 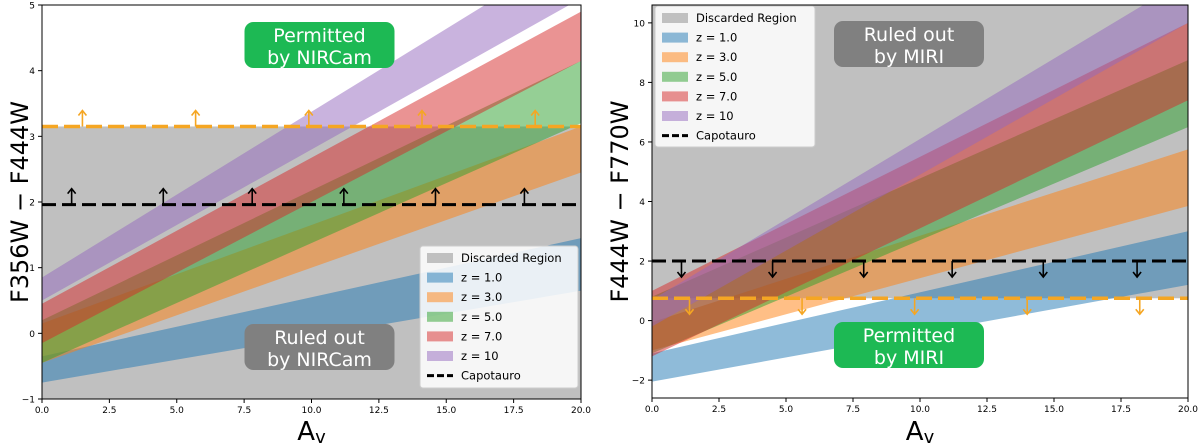 I want to click on y-tick-label: −1, so click(x=28, y=401).